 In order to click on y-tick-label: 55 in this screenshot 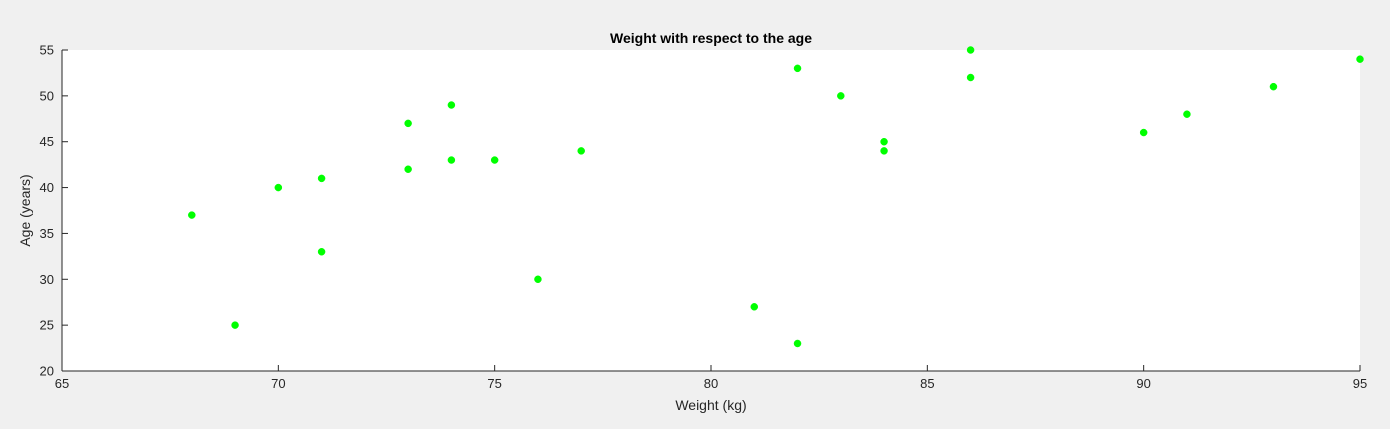, I will do `click(47, 50)`.